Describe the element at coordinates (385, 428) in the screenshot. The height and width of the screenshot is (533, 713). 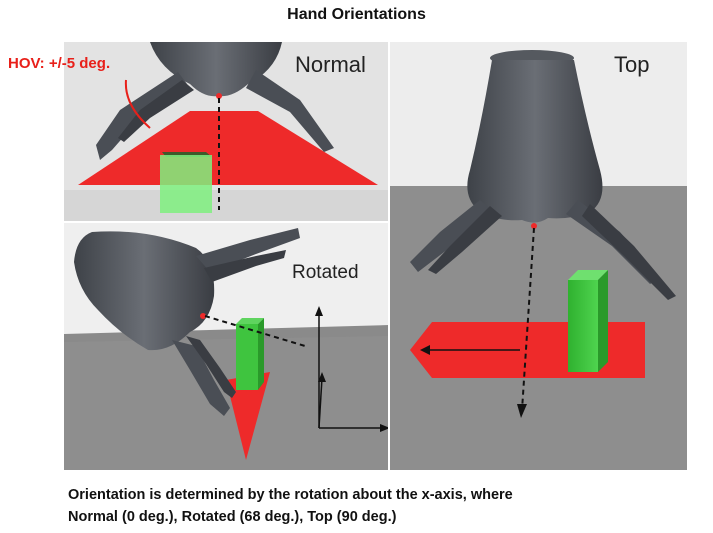
I see `axis-x-arrowhead` at that location.